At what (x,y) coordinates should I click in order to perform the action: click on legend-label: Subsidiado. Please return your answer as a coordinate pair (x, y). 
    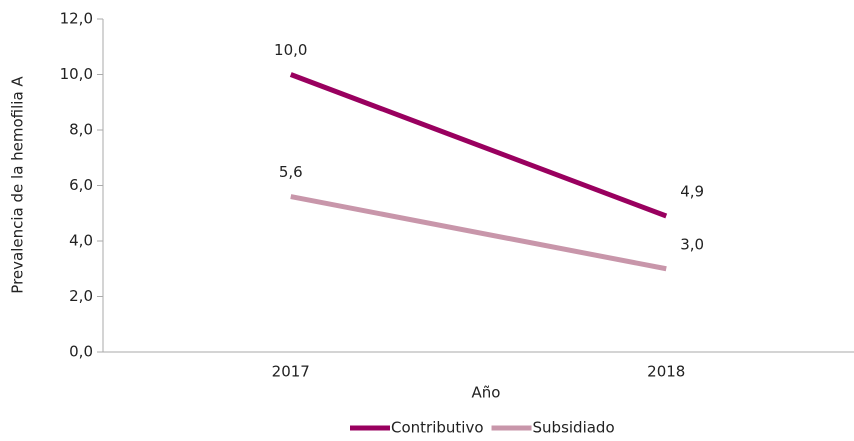
    Looking at the image, I should click on (574, 428).